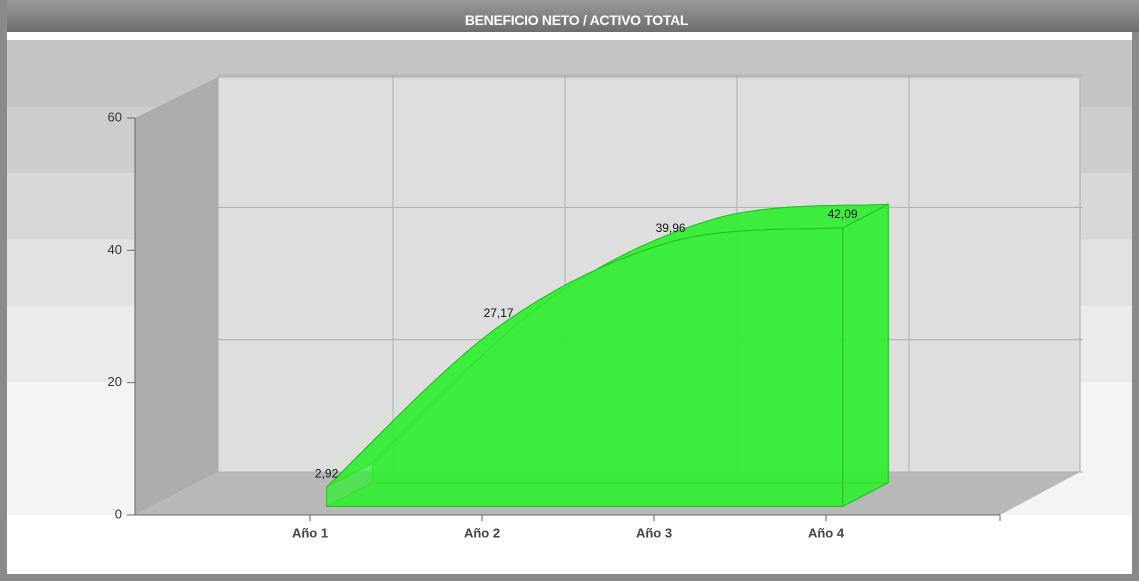 The width and height of the screenshot is (1139, 581). What do you see at coordinates (865, 355) in the screenshot?
I see `area-side` at bounding box center [865, 355].